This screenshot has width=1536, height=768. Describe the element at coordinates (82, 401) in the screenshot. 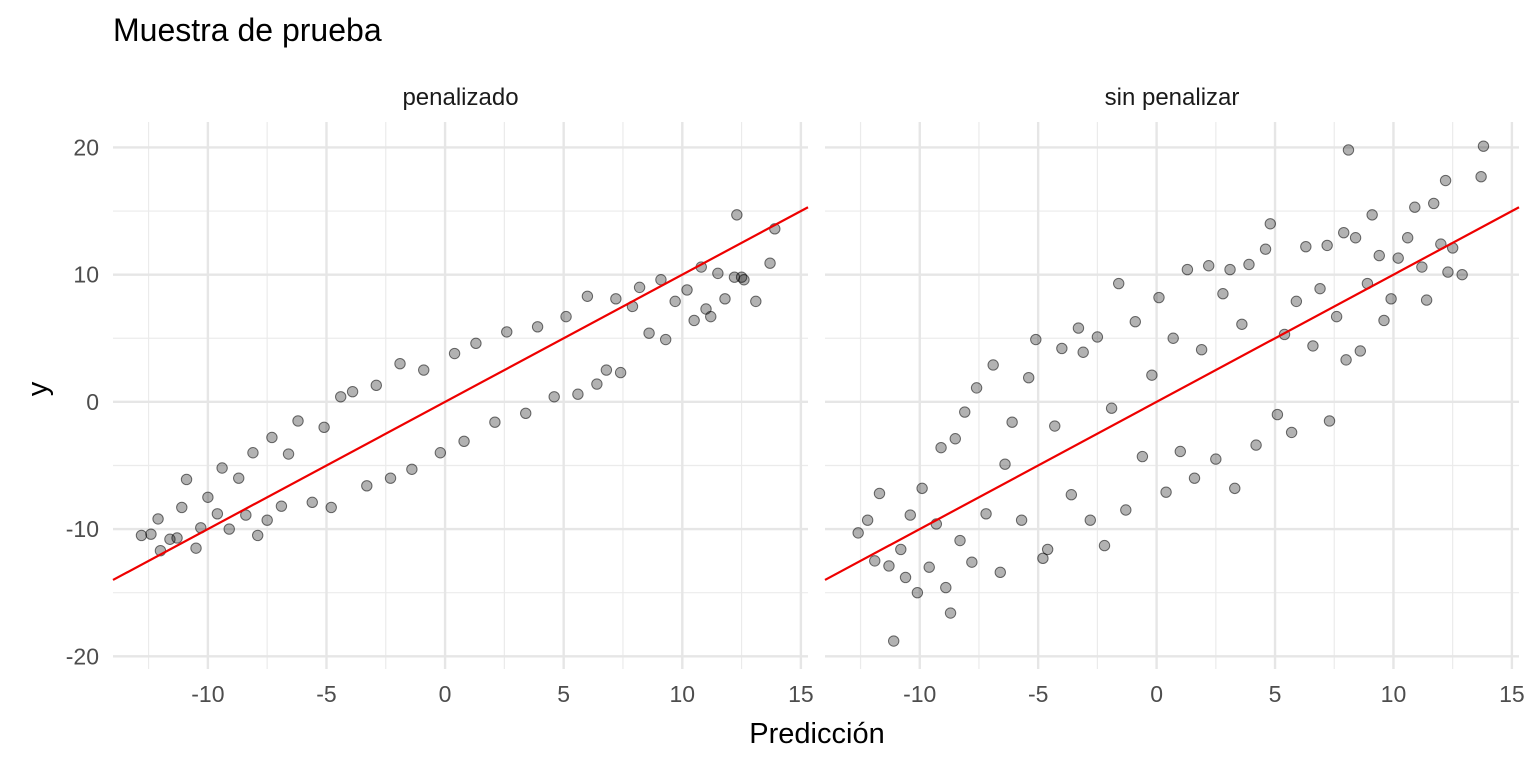

I see `y-axis: -20 -10 0 10 20` at that location.